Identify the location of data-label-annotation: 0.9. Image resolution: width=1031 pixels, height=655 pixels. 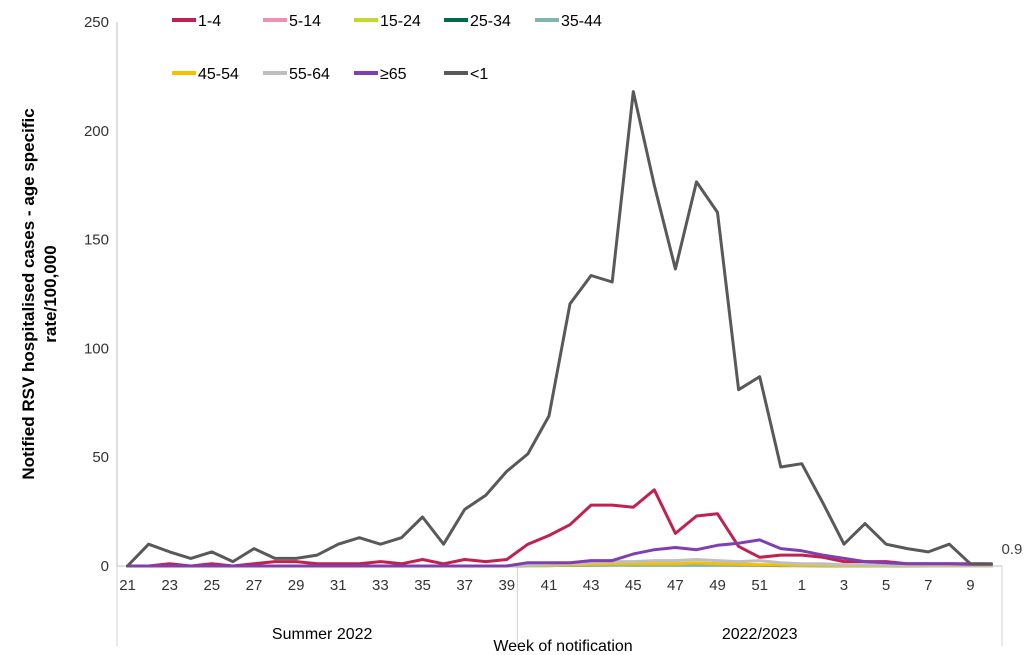
(1011, 549).